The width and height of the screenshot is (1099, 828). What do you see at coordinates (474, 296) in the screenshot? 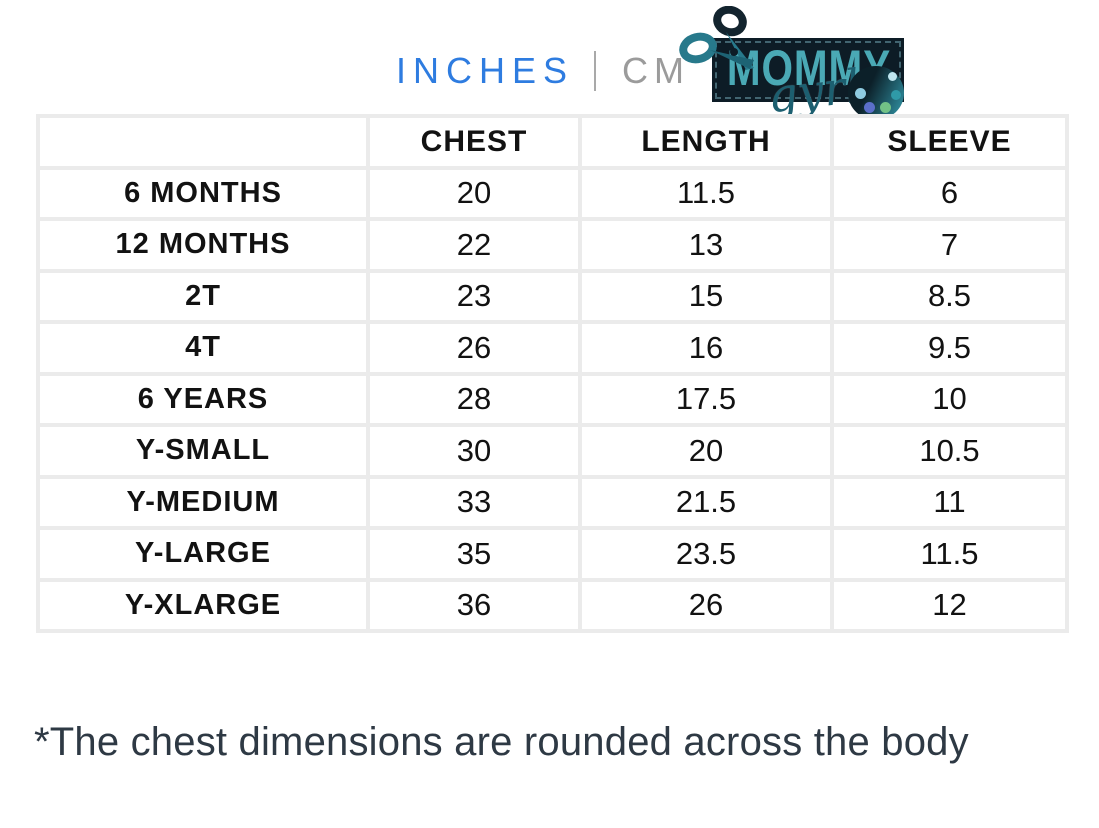
I see `chest-value-cell: 23` at bounding box center [474, 296].